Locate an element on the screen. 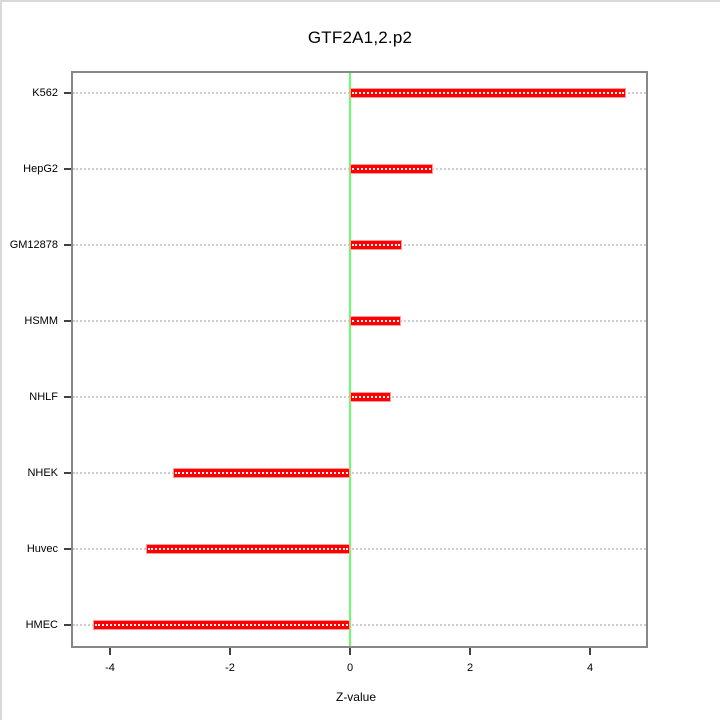 This screenshot has width=720, height=720. screenshot-top-edge is located at coordinates (360, 1).